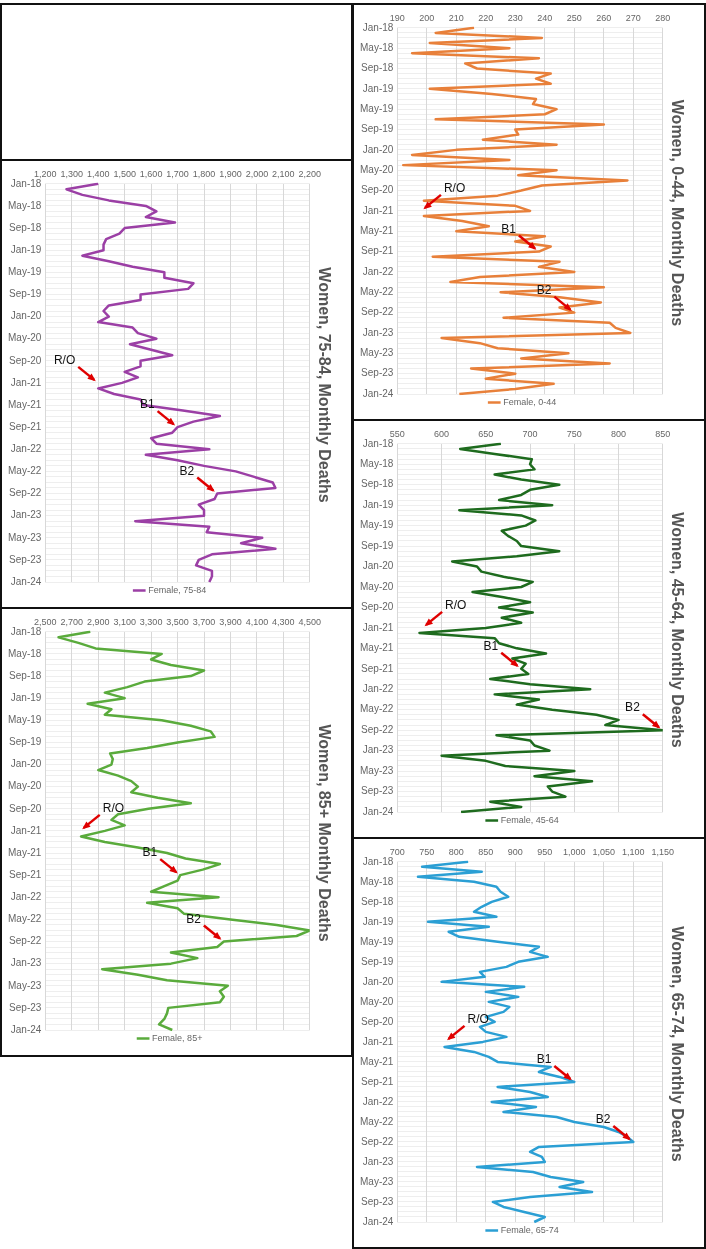  I want to click on x-tick-label: 550, so click(397, 433).